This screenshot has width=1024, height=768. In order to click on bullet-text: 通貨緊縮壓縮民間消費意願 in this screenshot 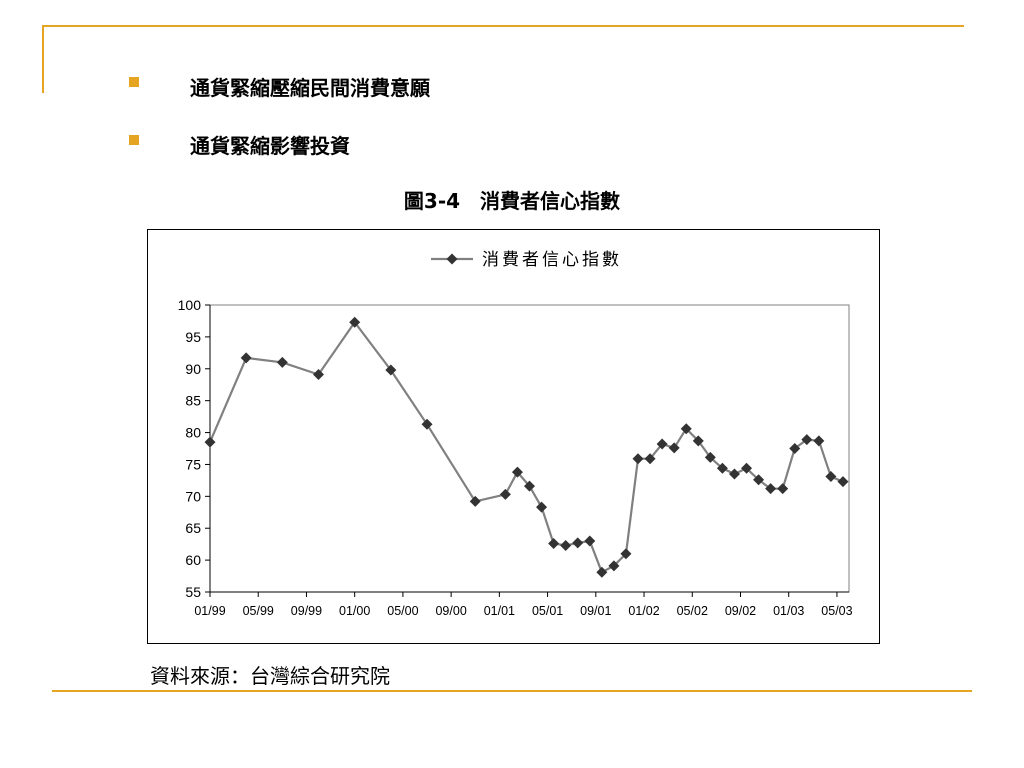, I will do `click(310, 88)`.